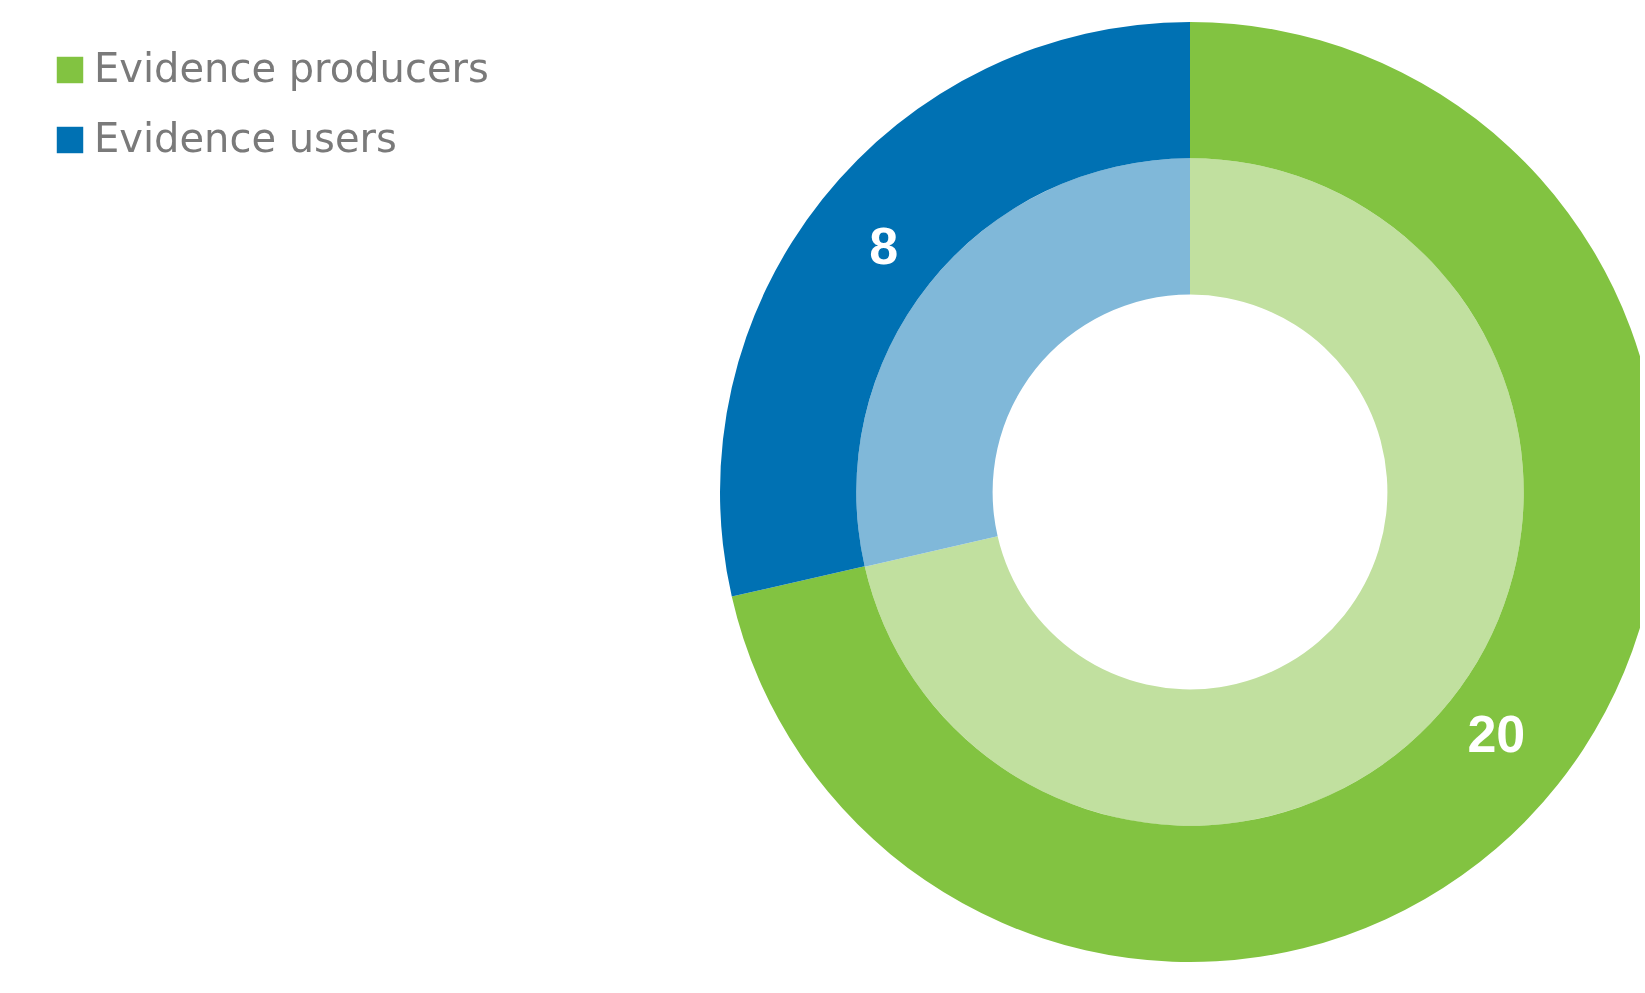 The image size is (1645, 993). What do you see at coordinates (1496, 734) in the screenshot?
I see `data-label: 20` at bounding box center [1496, 734].